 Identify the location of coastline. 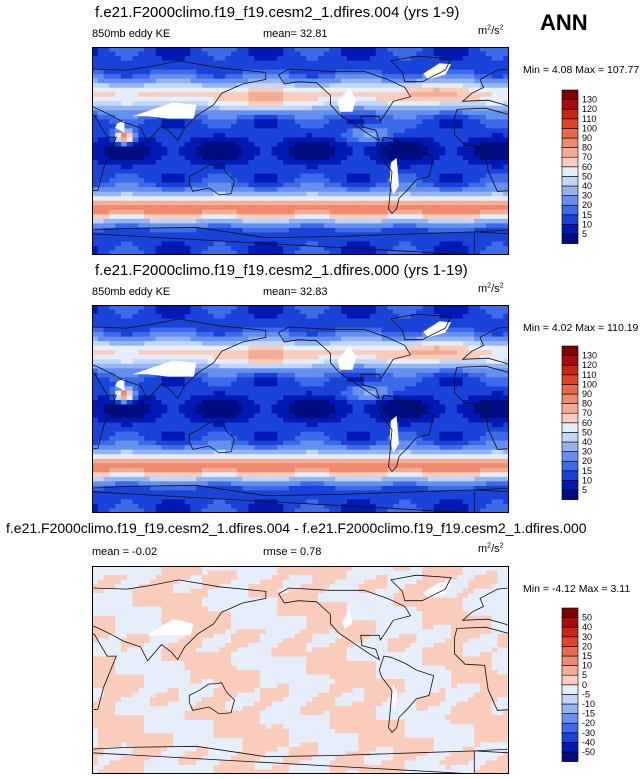
(485, 88).